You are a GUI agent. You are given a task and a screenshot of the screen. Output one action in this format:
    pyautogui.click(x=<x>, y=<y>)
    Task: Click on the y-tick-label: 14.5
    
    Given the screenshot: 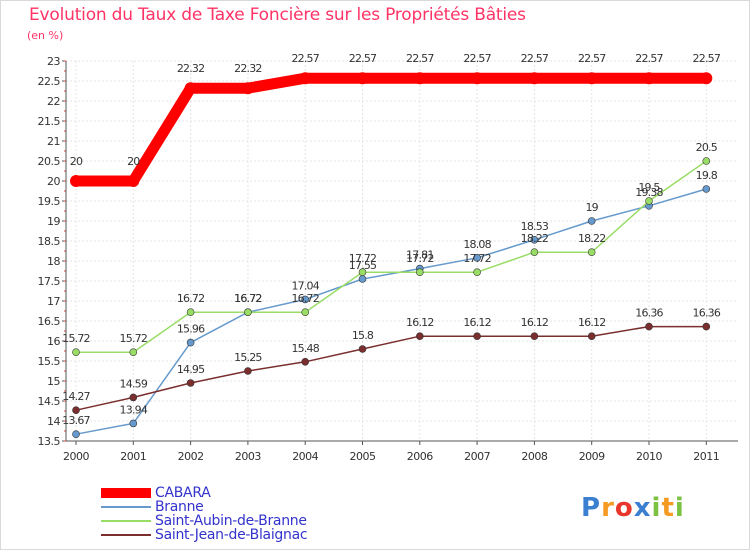 What is the action you would take?
    pyautogui.click(x=49, y=401)
    